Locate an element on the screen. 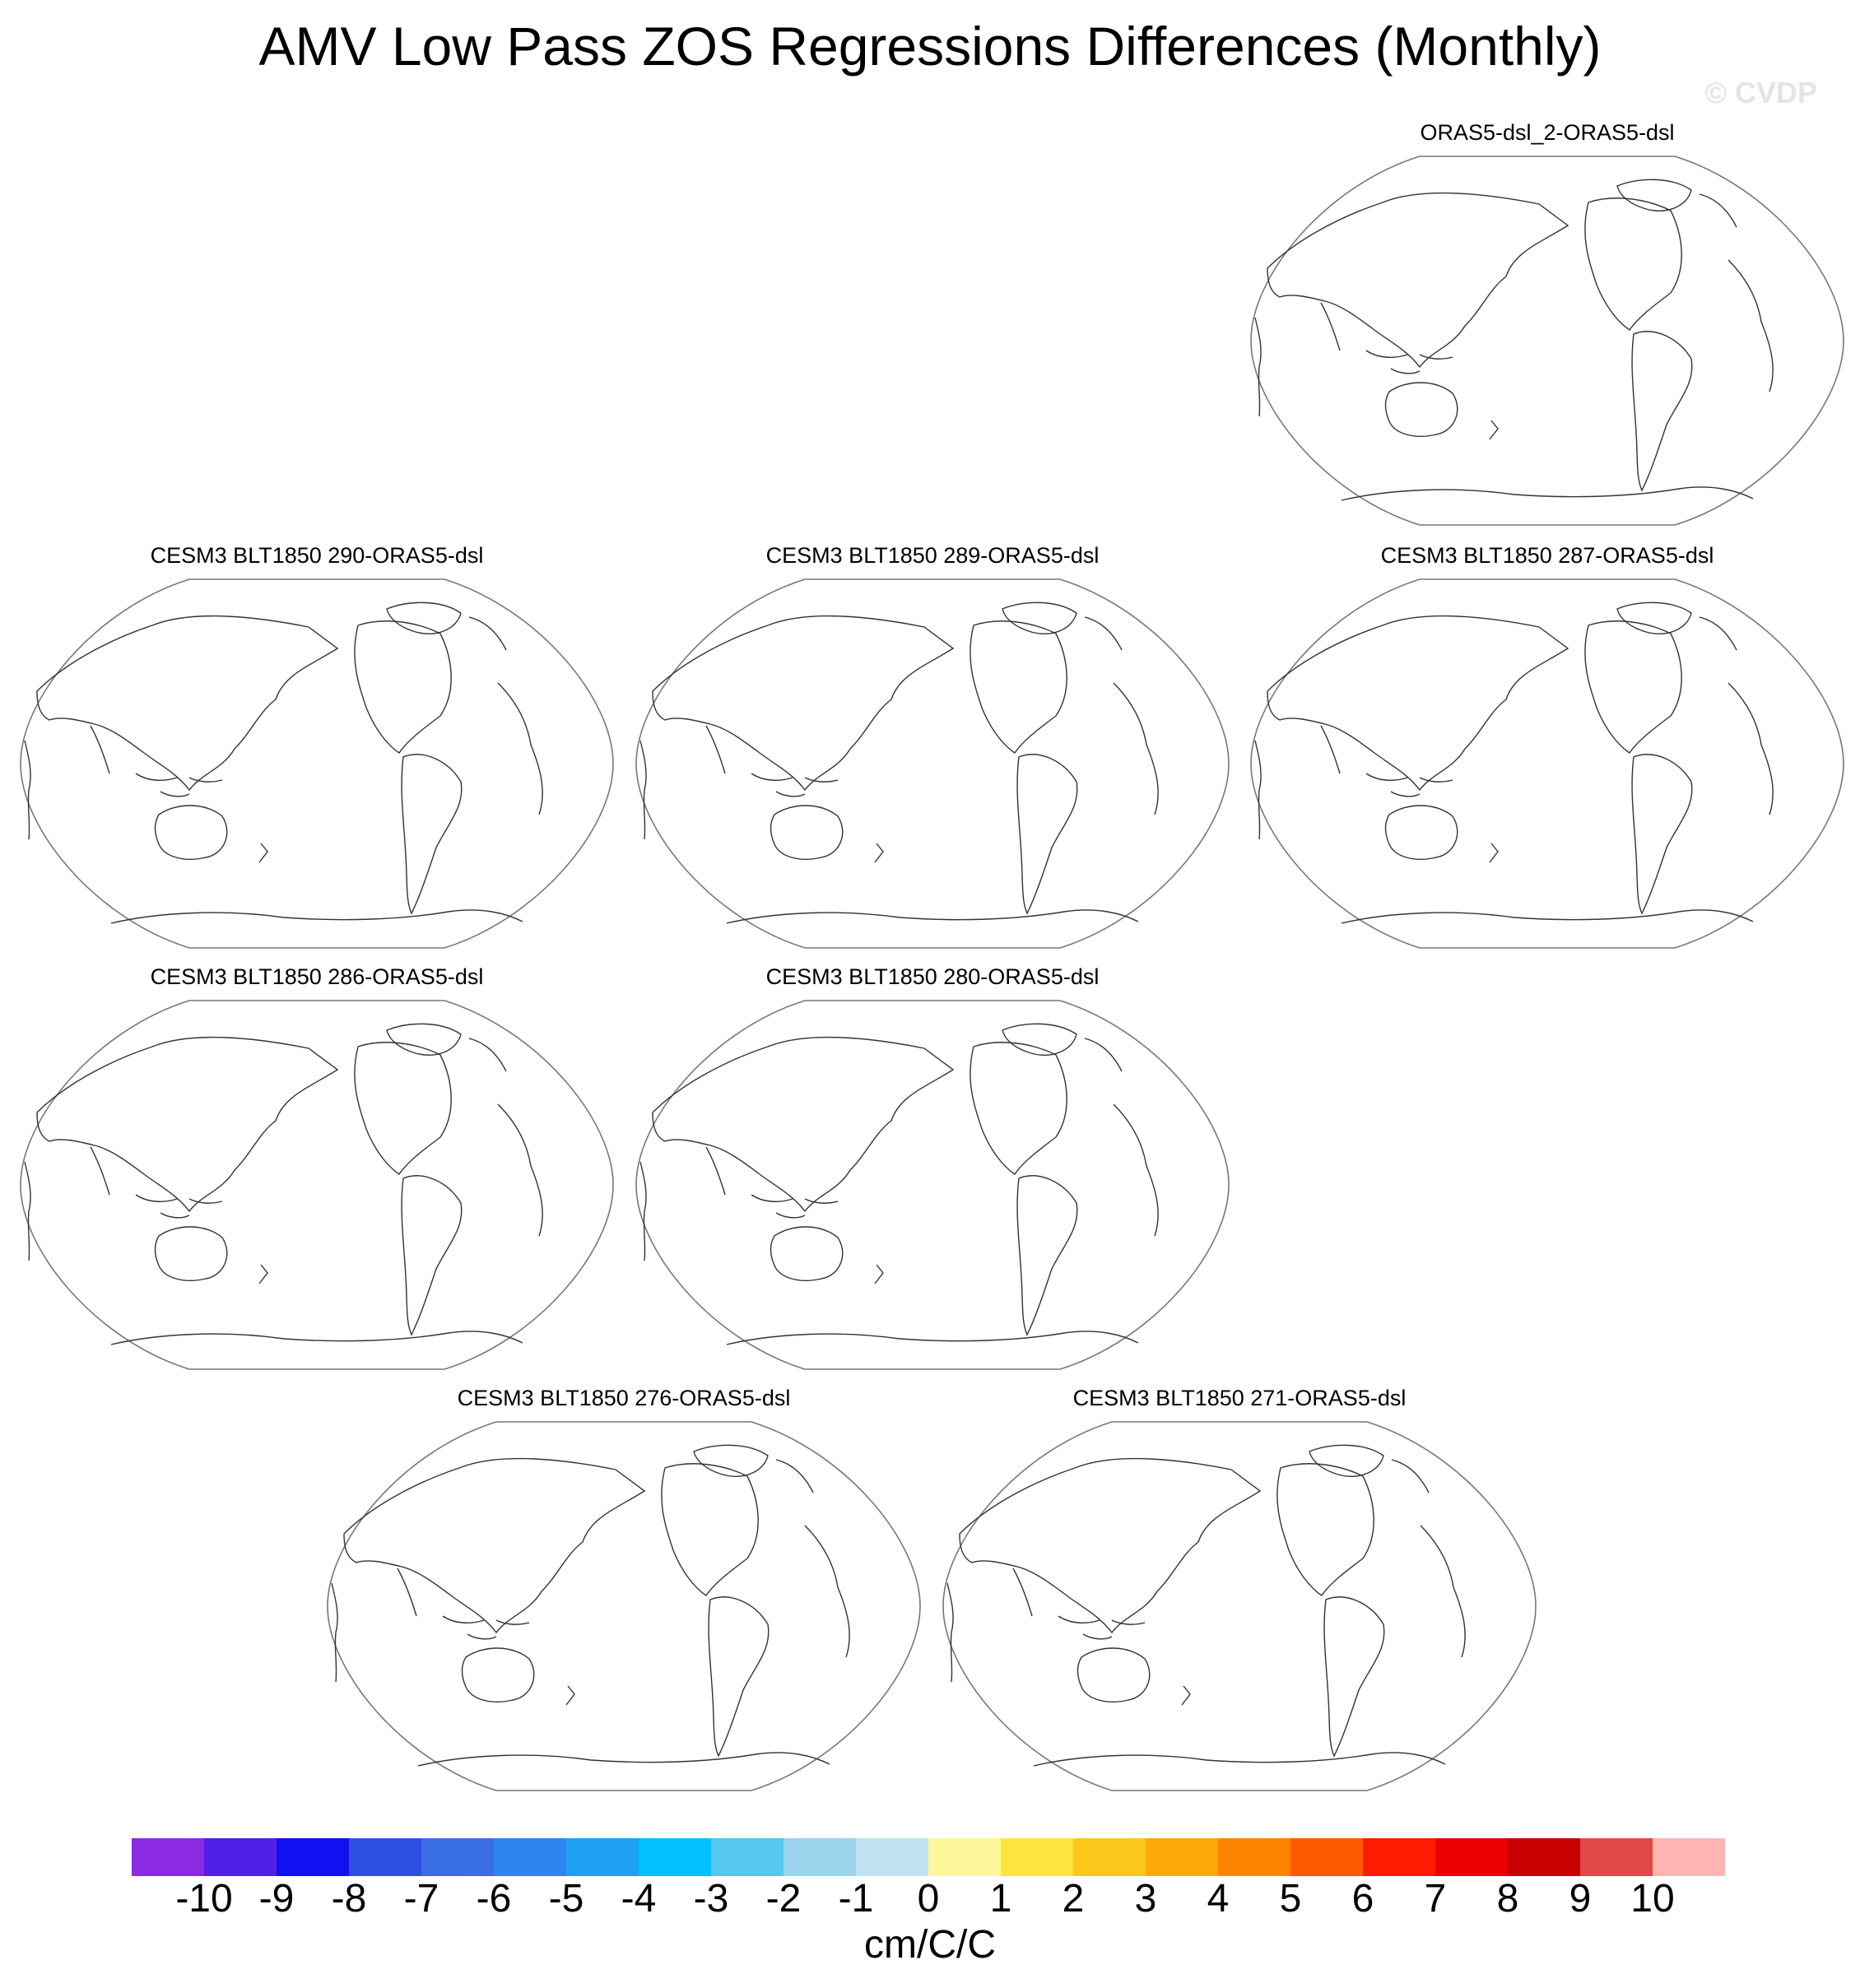  map-panel: CESM3 BLT1850 276-ORAS5-dsl is located at coordinates (623, 1595).